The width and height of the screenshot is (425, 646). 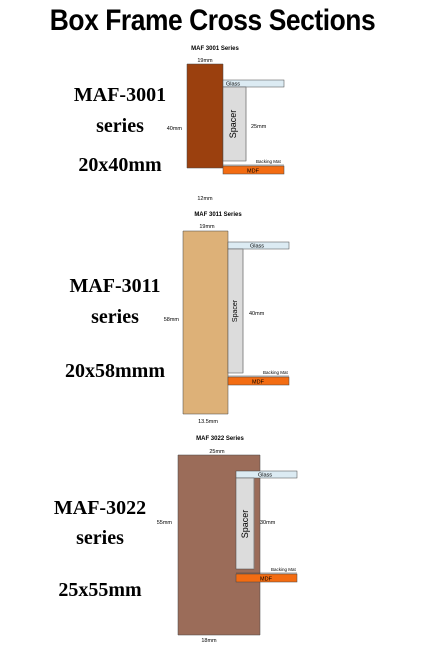 What do you see at coordinates (215, 49) in the screenshot?
I see `diagram-title: MAF 3001 Series` at bounding box center [215, 49].